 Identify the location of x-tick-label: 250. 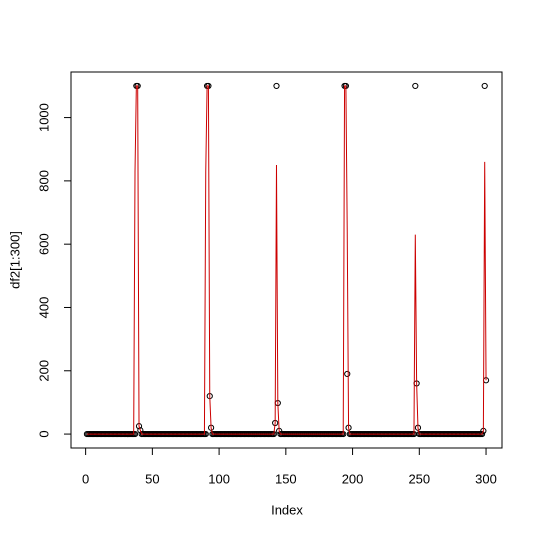
(419, 478).